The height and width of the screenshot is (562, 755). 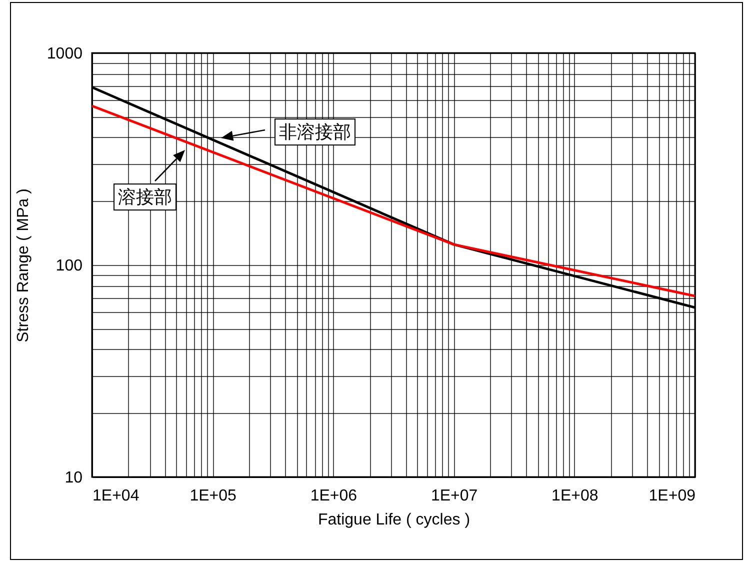 I want to click on x-tick-label: 1E+06, so click(x=334, y=496).